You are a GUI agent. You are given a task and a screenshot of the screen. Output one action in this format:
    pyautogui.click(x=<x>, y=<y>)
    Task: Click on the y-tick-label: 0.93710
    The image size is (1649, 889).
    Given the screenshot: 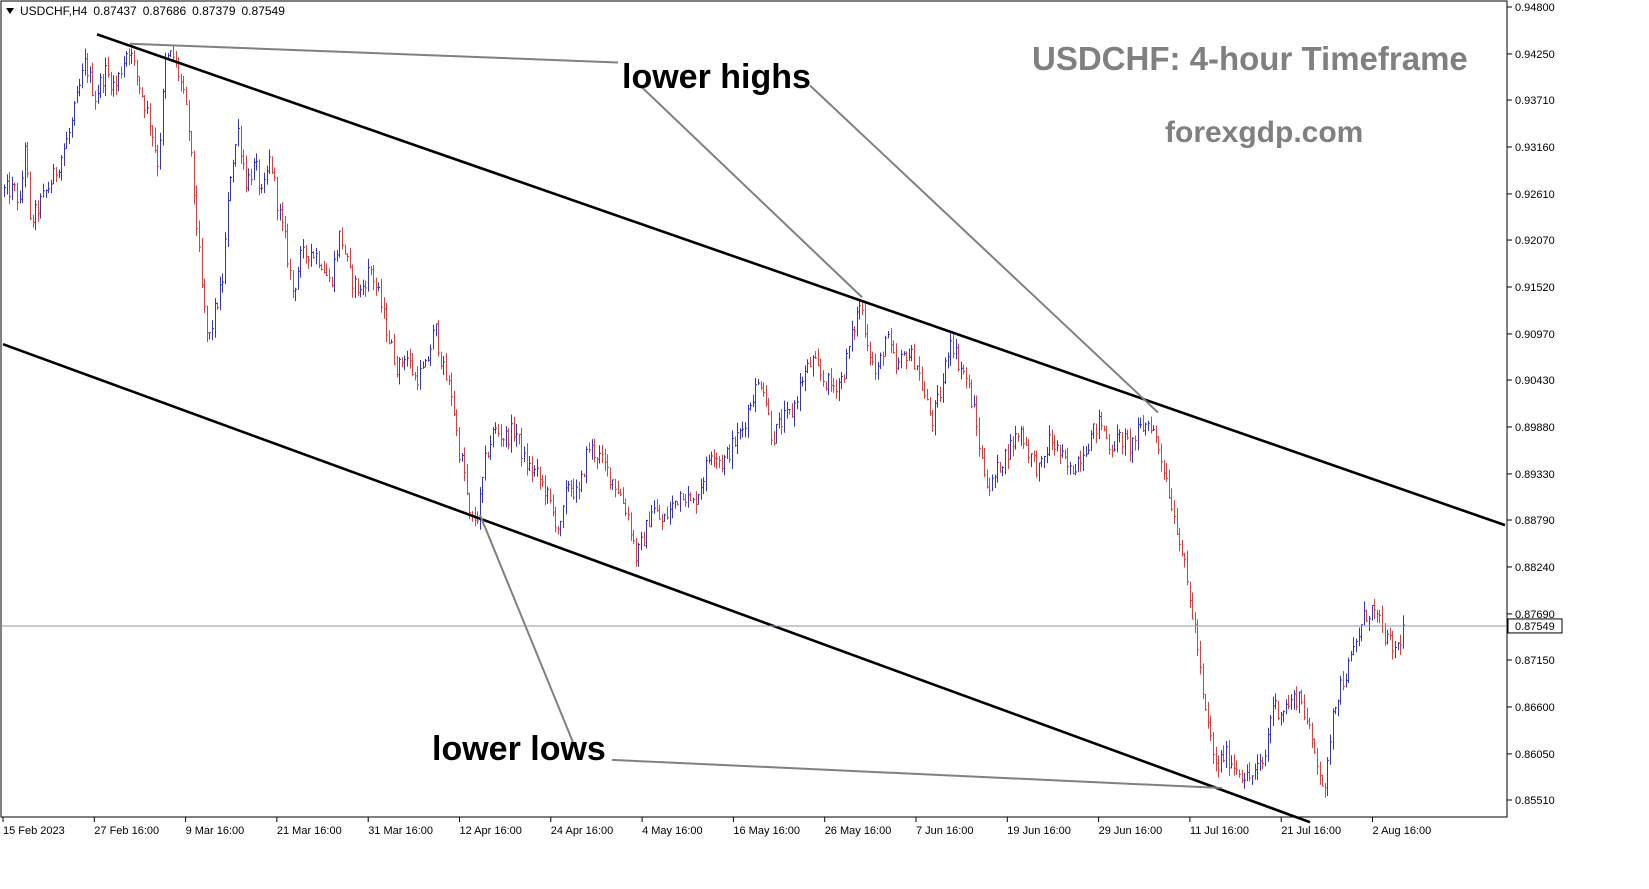 What is the action you would take?
    pyautogui.click(x=1535, y=101)
    